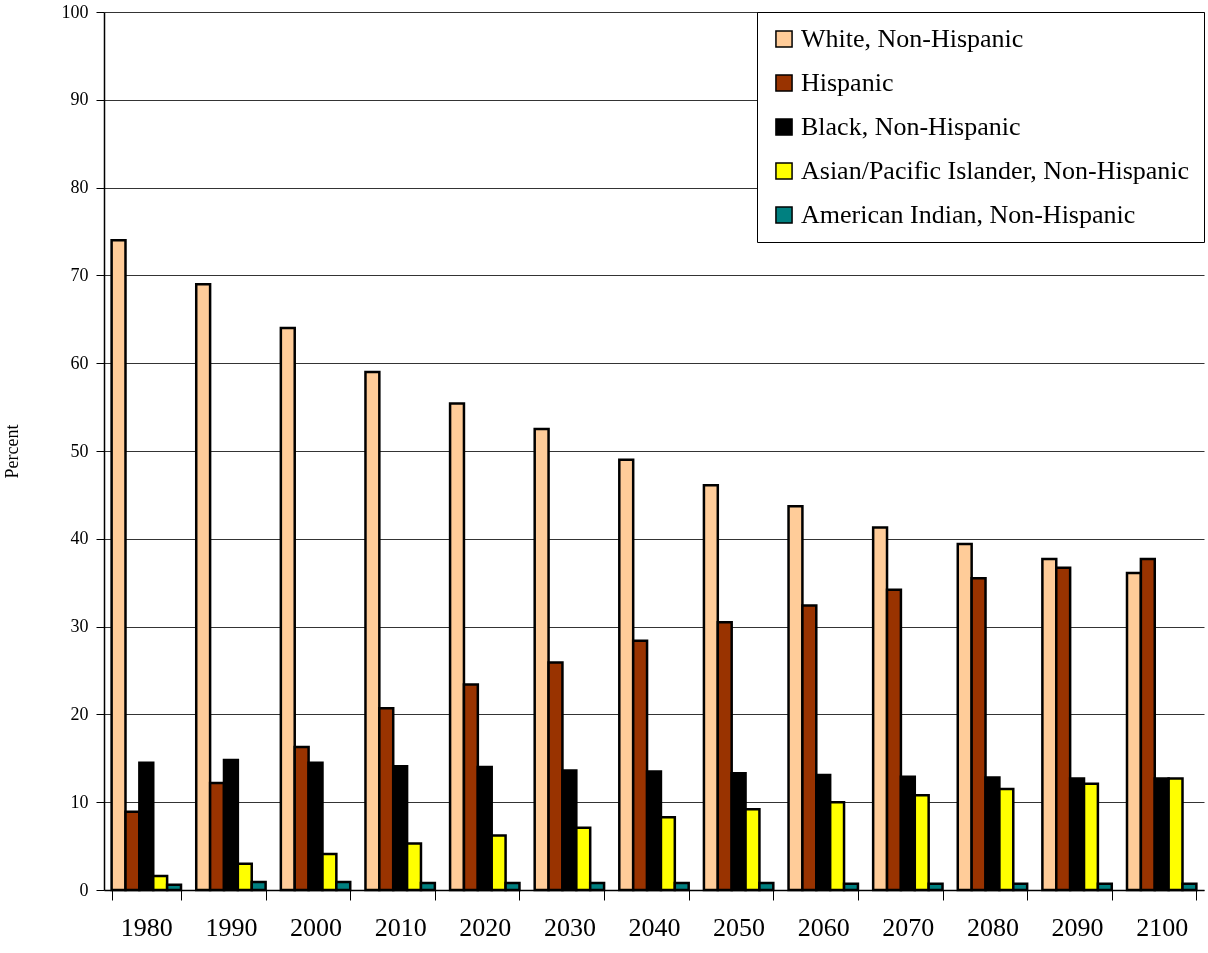 Image resolution: width=1208 pixels, height=953 pixels. What do you see at coordinates (79, 187) in the screenshot?
I see `y-tick-label: 80` at bounding box center [79, 187].